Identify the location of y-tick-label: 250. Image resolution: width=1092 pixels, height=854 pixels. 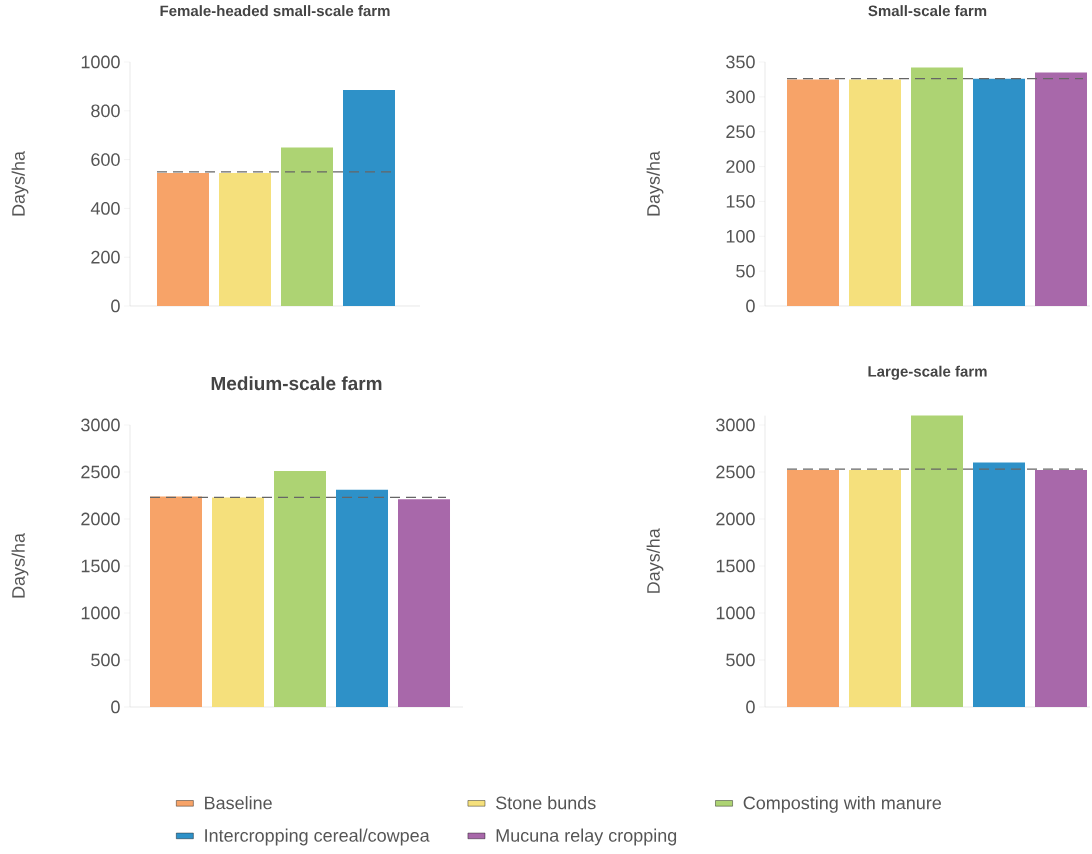
(740, 132).